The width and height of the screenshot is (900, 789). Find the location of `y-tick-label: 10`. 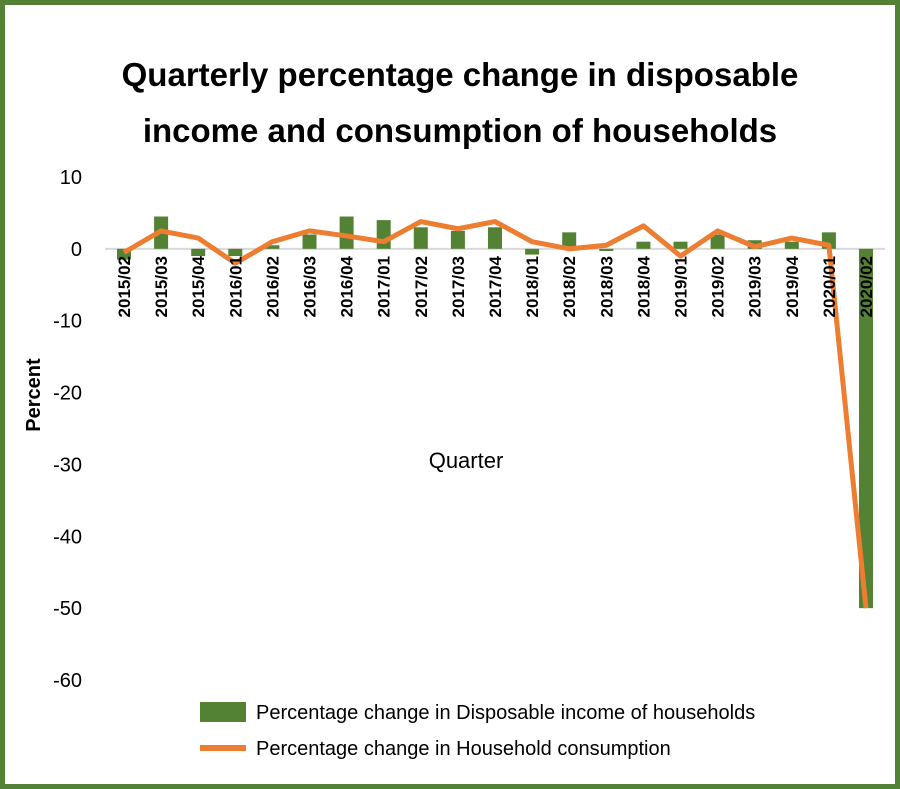

y-tick-label: 10 is located at coordinates (71, 178).